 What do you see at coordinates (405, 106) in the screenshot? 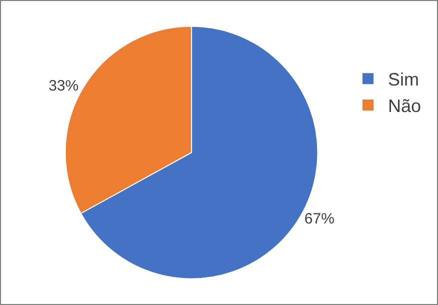
I see `legend-label: Não` at bounding box center [405, 106].